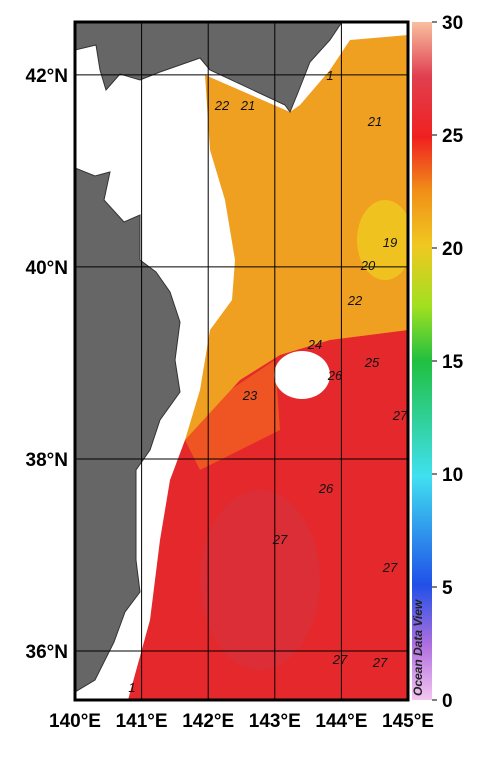 The width and height of the screenshot is (480, 759). I want to click on y-tick-label: 42°N, so click(47, 76).